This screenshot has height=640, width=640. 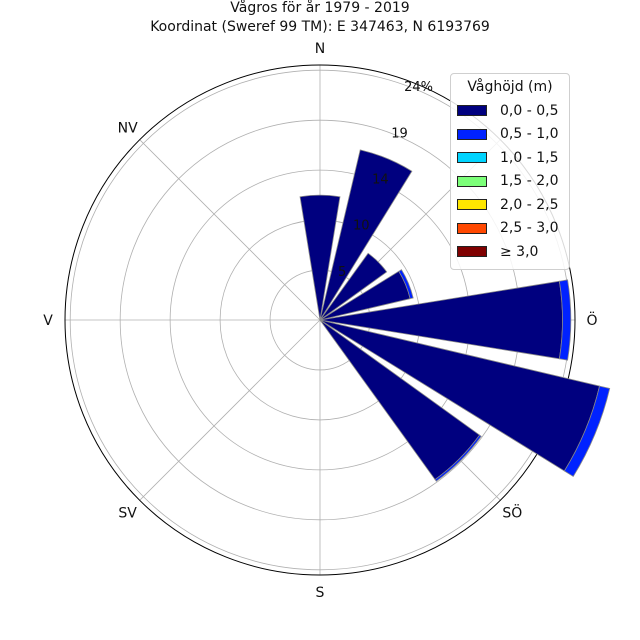 I want to click on legend-entry: 1,5 - 2,0, so click(x=510, y=182).